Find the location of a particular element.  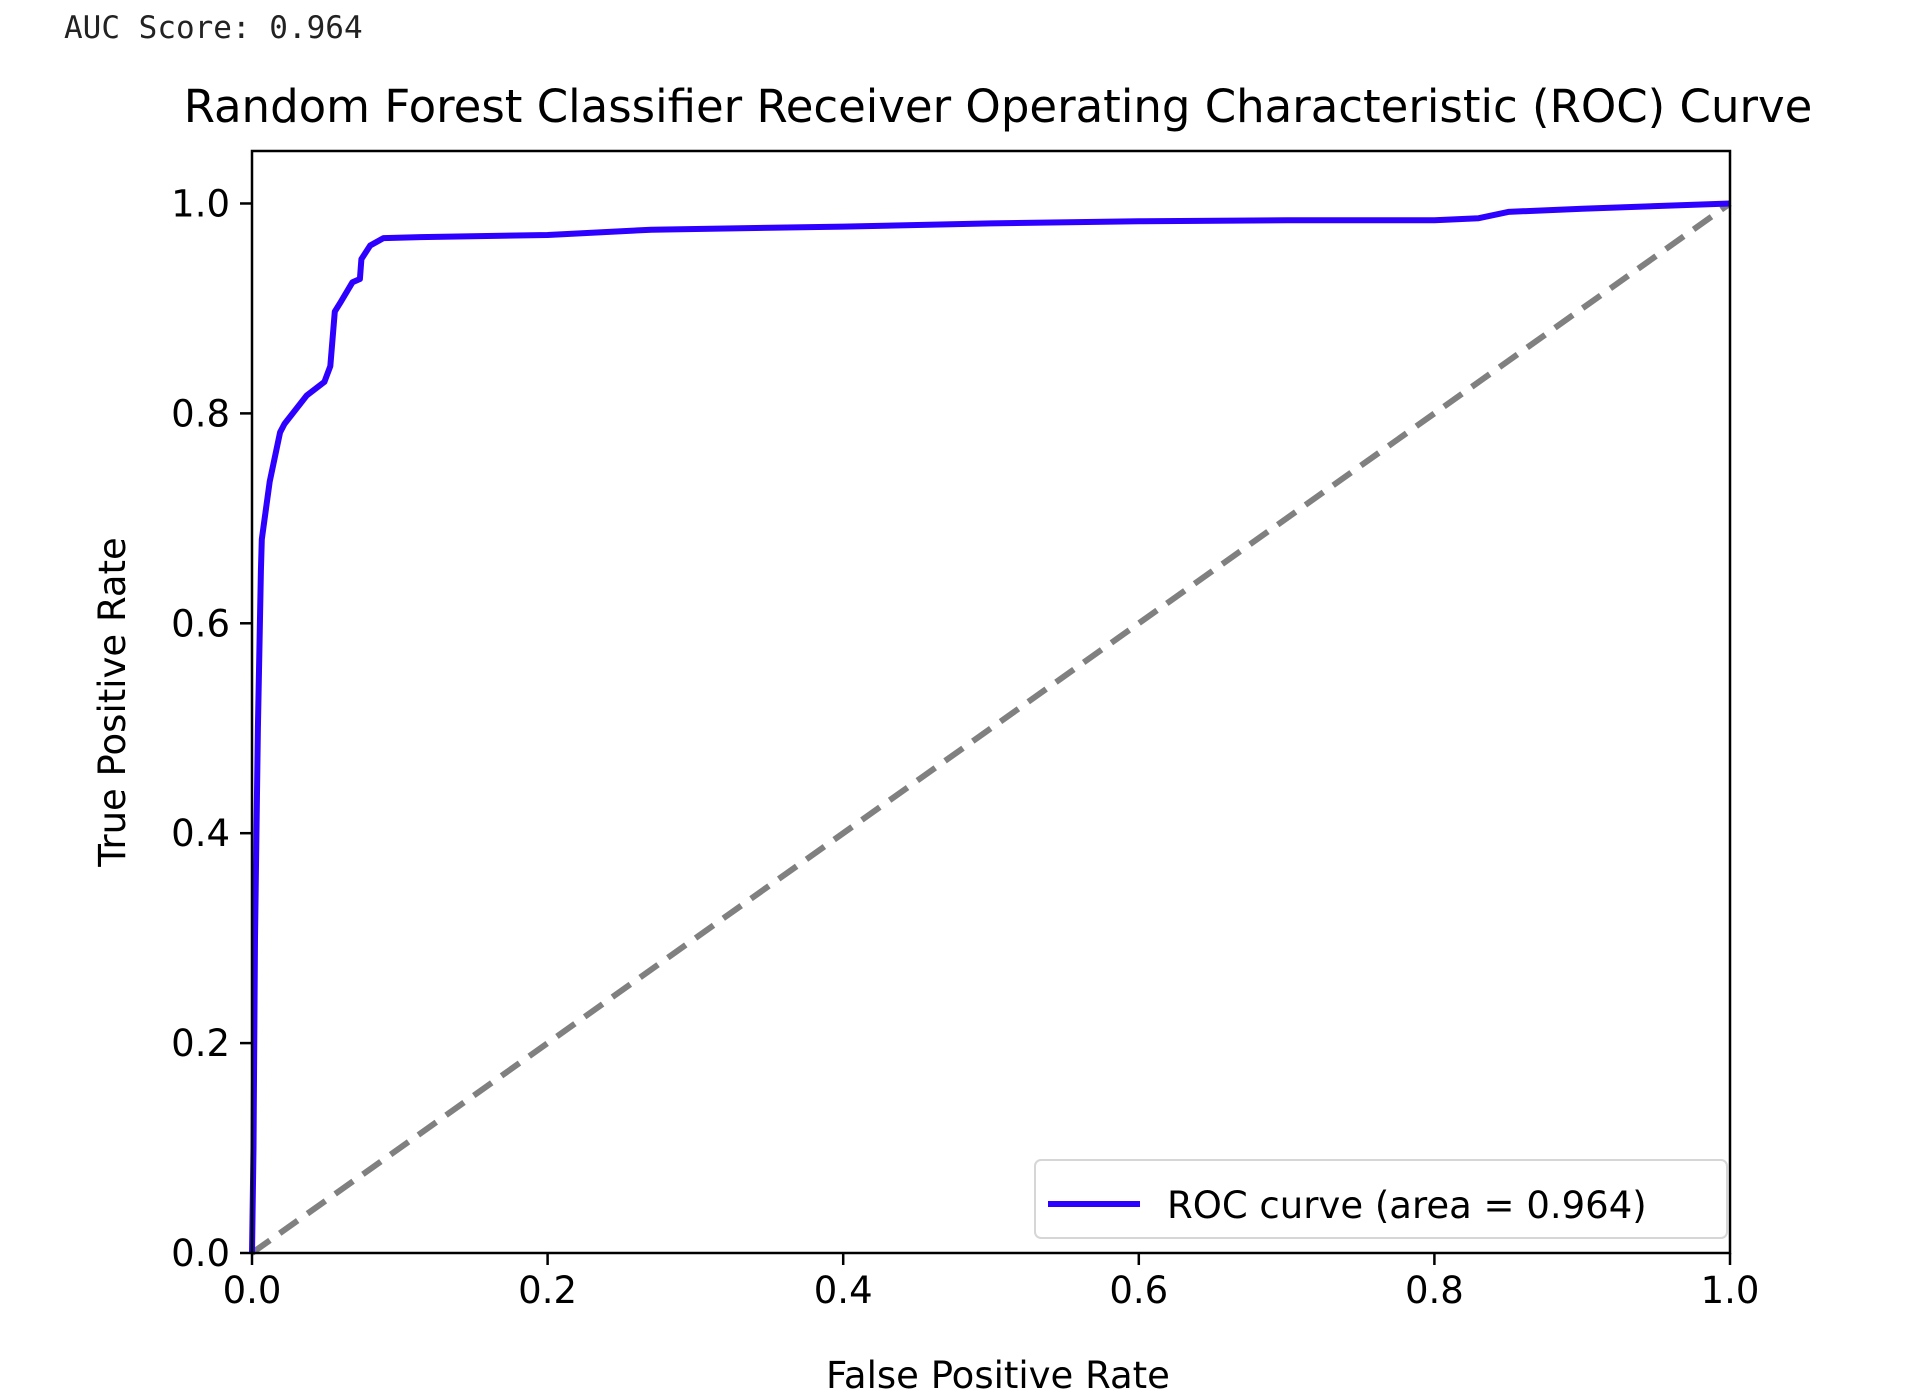

x-tick-label: 0.0 is located at coordinates (252, 1290).